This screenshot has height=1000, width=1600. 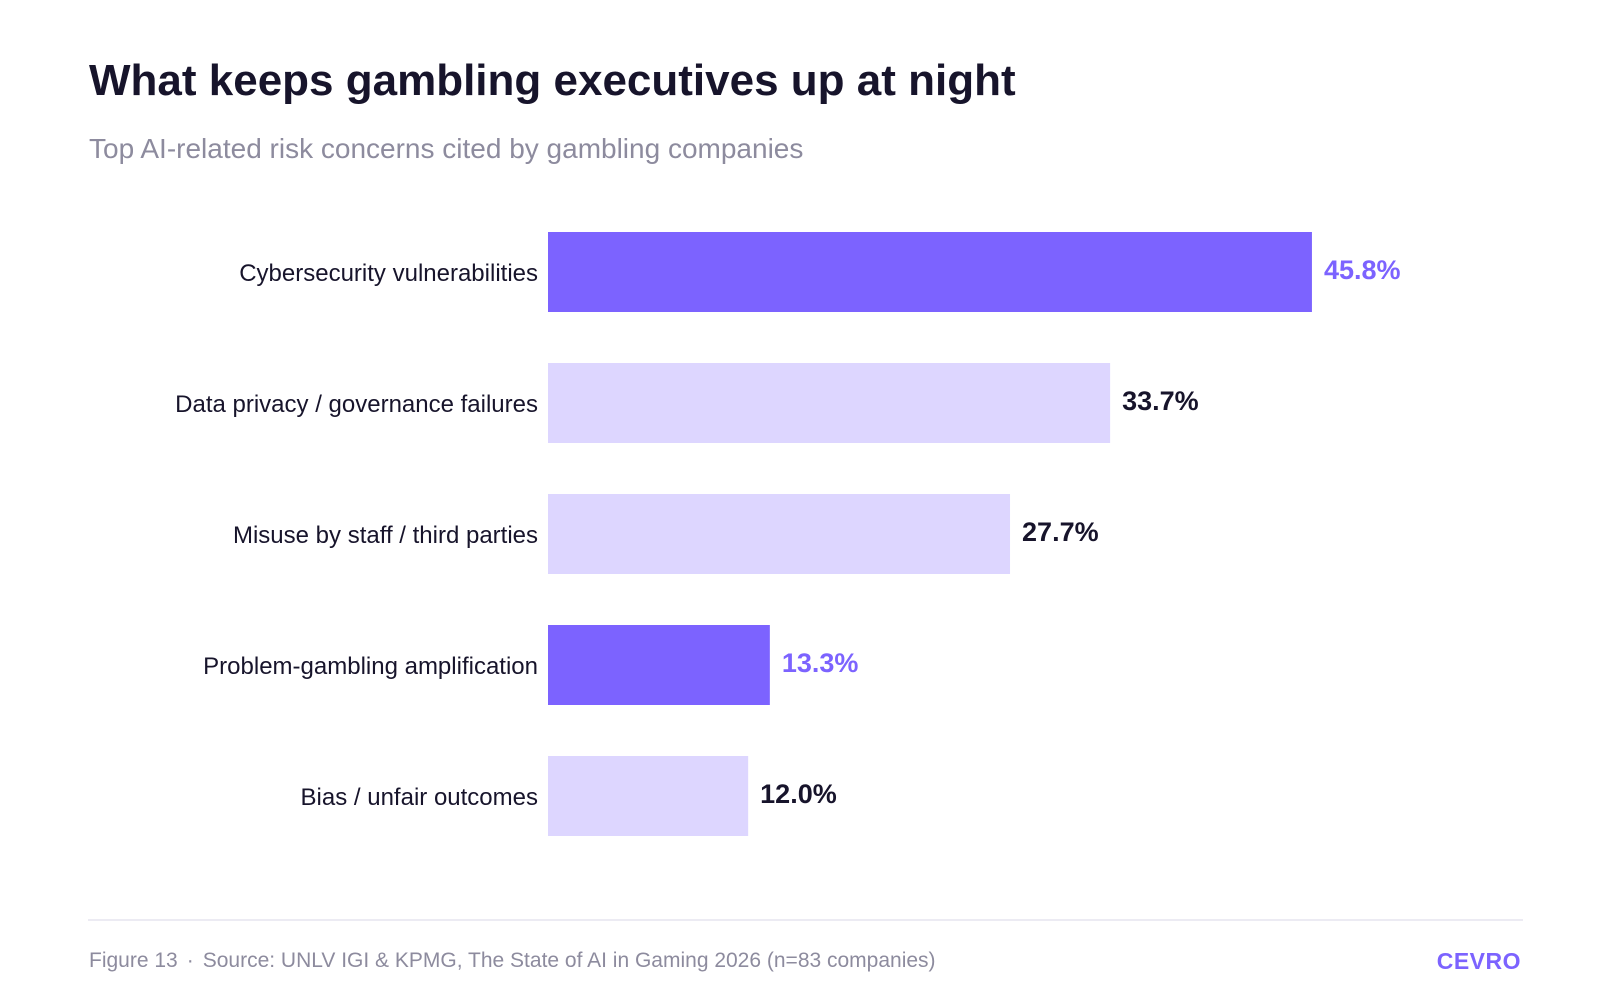 What do you see at coordinates (419, 797) in the screenshot?
I see `category-label: Bias / unfair outcomes` at bounding box center [419, 797].